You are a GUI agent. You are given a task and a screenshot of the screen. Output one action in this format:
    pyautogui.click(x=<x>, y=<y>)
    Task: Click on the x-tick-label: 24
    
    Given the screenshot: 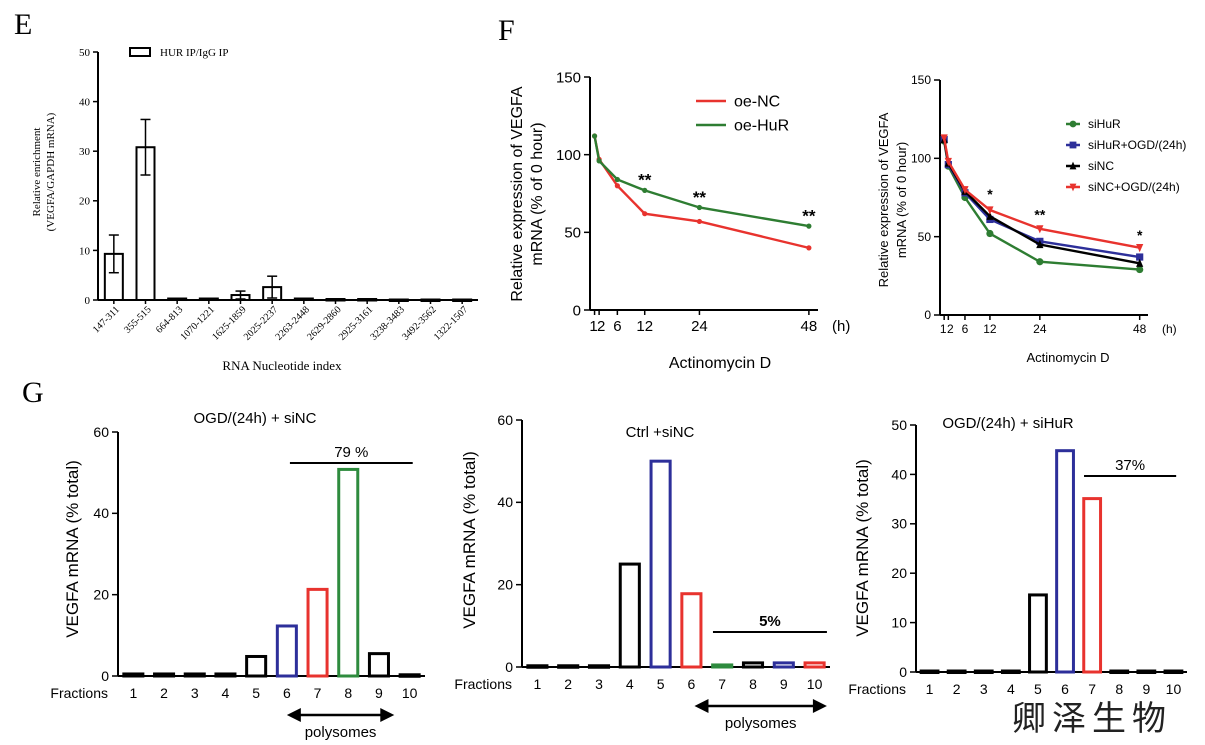 What is the action you would take?
    pyautogui.click(x=1040, y=329)
    